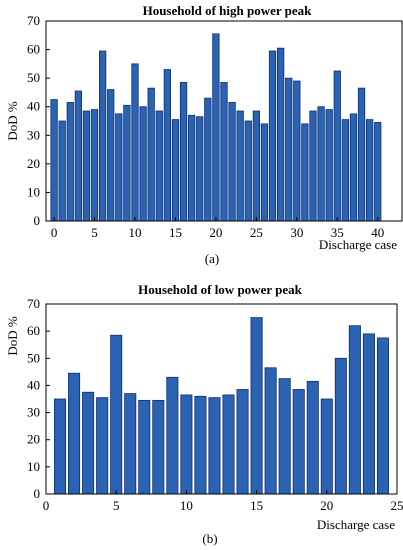 The height and width of the screenshot is (550, 403). What do you see at coordinates (296, 232) in the screenshot?
I see `chart-a-xtick-label: 30` at bounding box center [296, 232].